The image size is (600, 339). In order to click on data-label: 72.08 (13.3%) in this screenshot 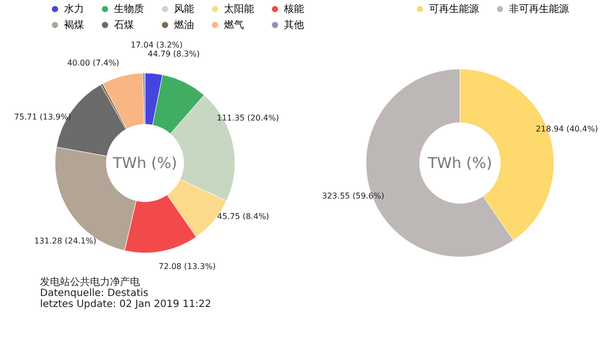, I will do `click(187, 266)`.